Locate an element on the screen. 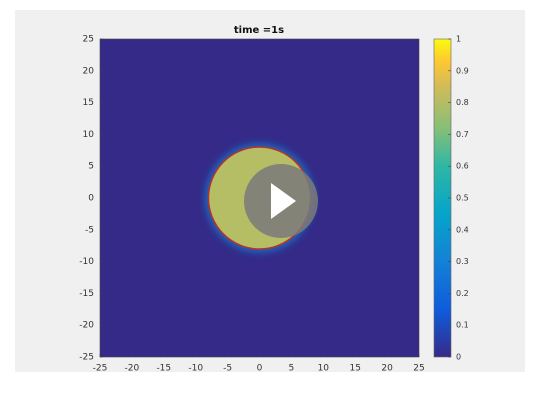 This screenshot has width=541, height=405. colorbar-tick-label: 0 is located at coordinates (458, 357).